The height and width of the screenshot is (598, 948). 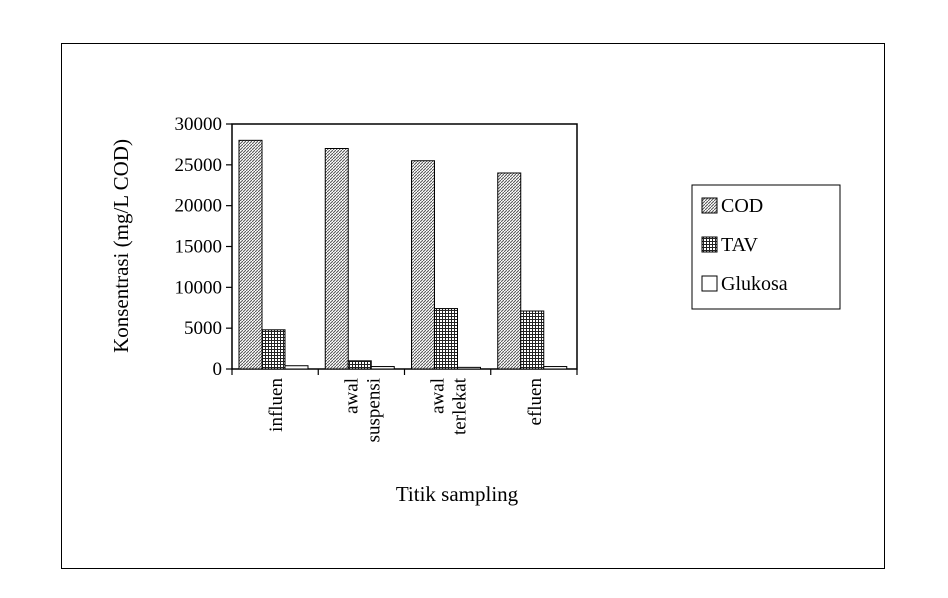 What do you see at coordinates (460, 406) in the screenshot?
I see `x-tick-label: terlekat` at bounding box center [460, 406].